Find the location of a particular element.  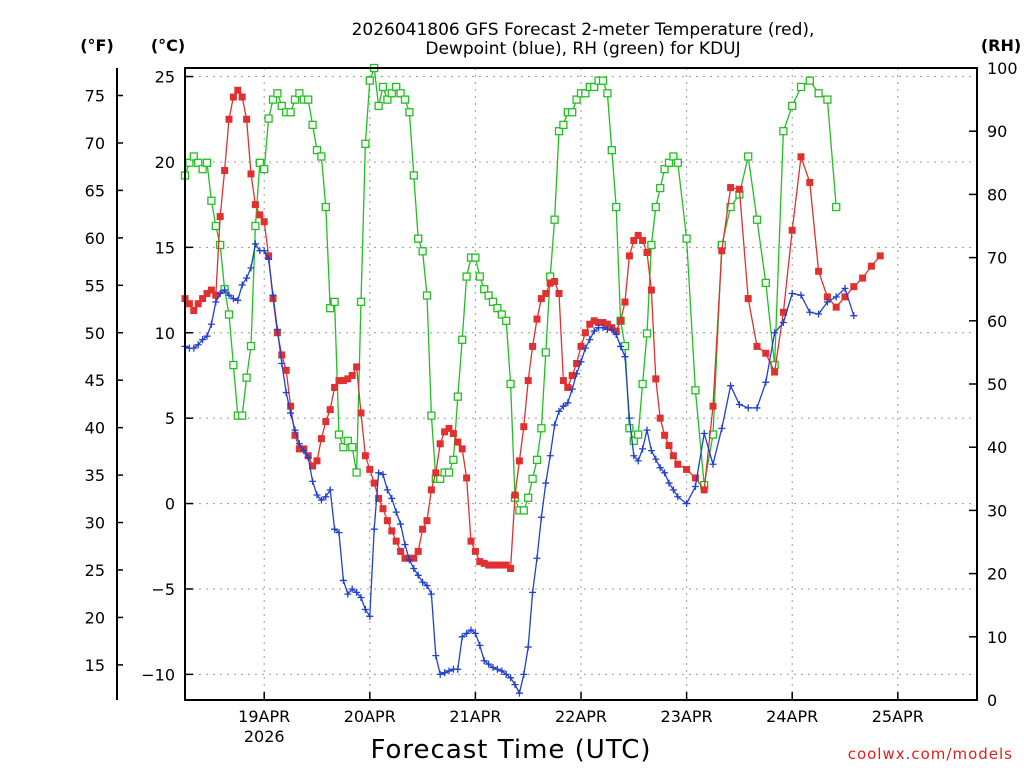

fahrenheit-tick-label: 30 is located at coordinates (95, 523).